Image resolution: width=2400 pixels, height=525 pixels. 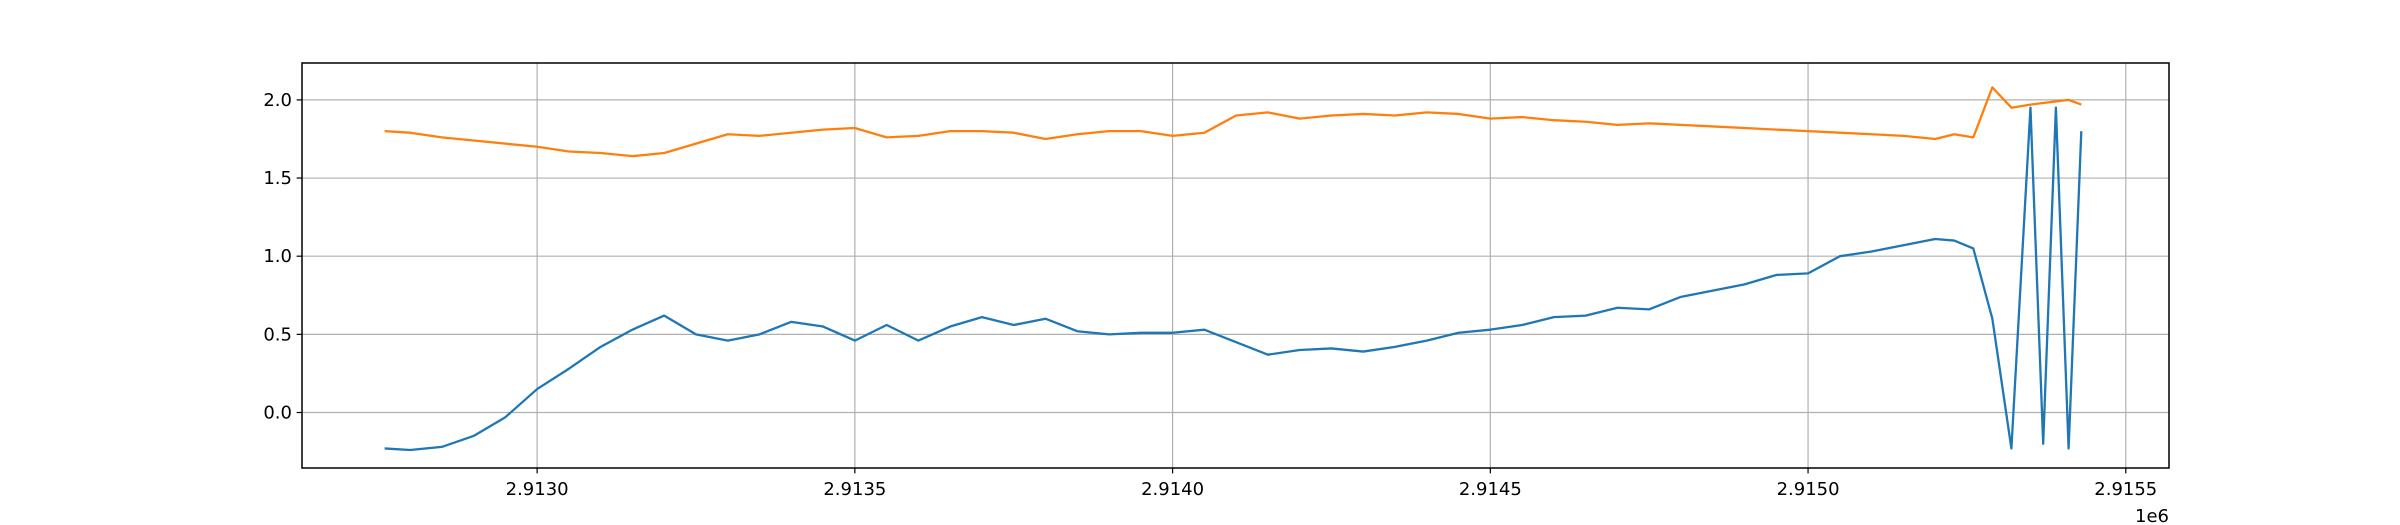 What do you see at coordinates (1490, 489) in the screenshot?
I see `x-tick-label: 2.9145` at bounding box center [1490, 489].